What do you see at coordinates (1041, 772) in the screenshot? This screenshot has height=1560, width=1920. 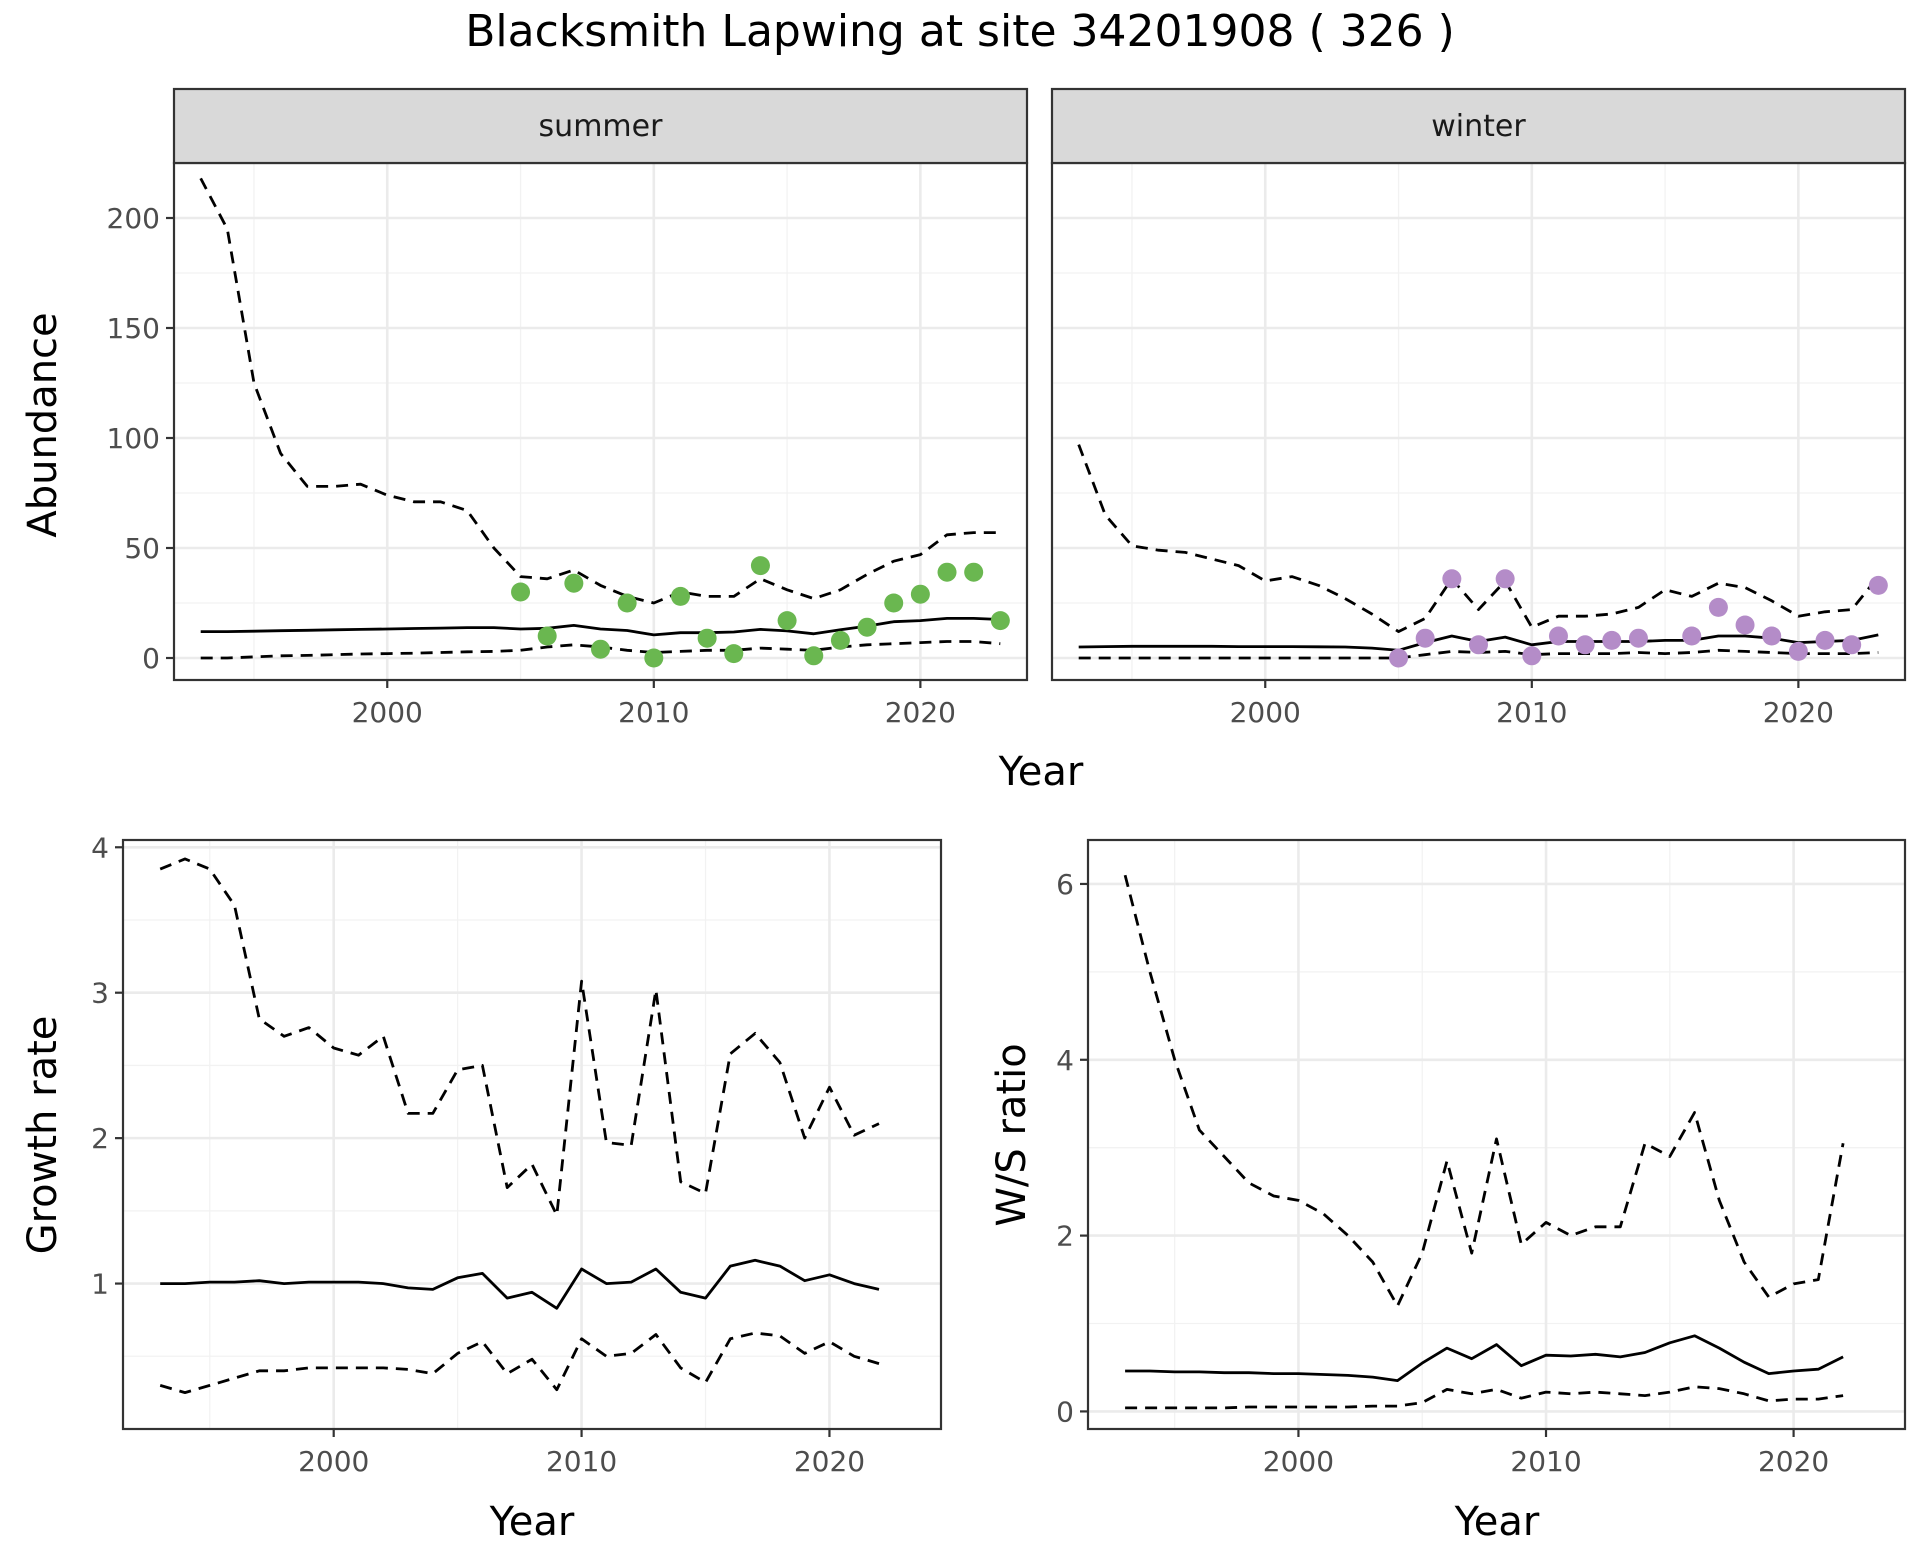 I see `top-x-axis-title: Year` at bounding box center [1041, 772].